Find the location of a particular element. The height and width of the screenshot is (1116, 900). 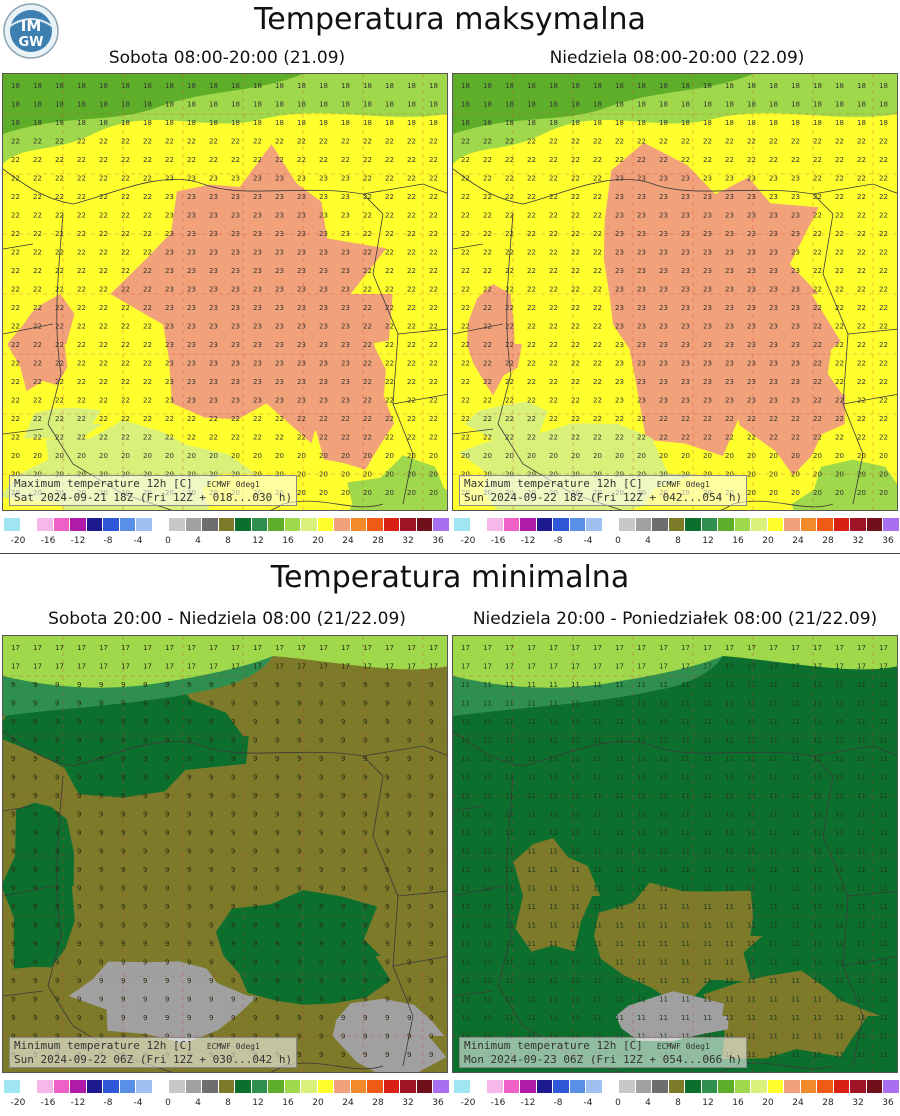

legend-tick-label: -4 is located at coordinates (588, 541).